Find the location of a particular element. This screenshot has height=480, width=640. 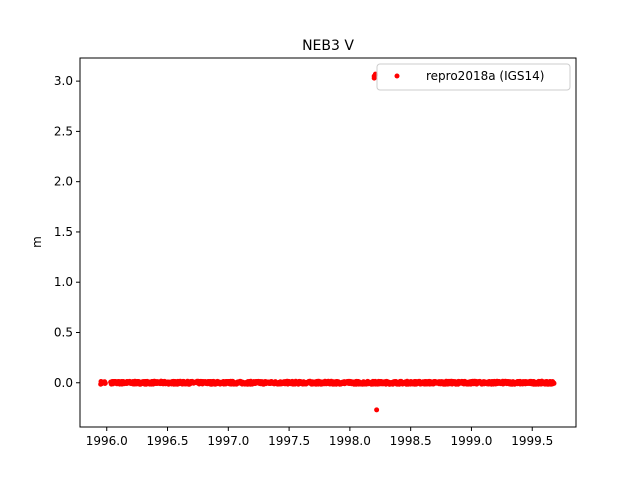

chart-title: NEB3 V is located at coordinates (328, 46).